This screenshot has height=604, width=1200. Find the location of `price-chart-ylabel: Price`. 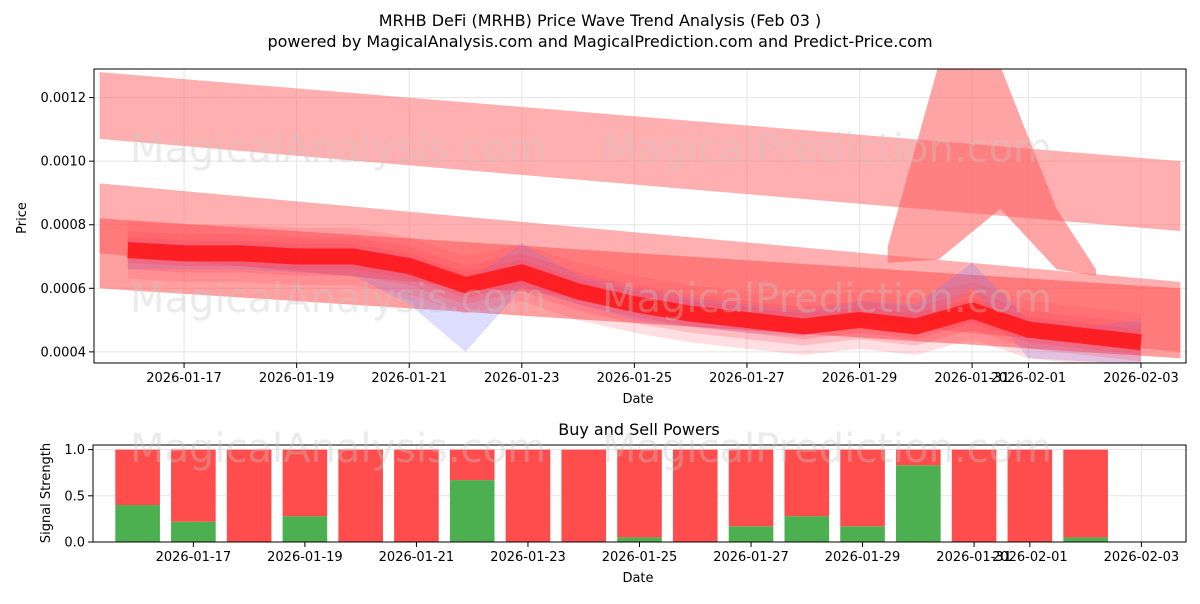

price-chart-ylabel: Price is located at coordinates (22, 218).